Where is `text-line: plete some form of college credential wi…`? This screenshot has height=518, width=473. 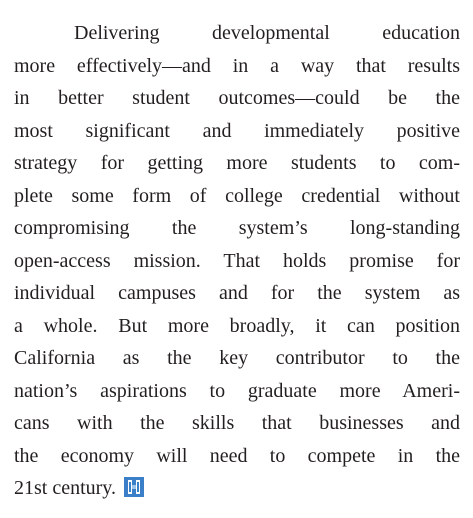
text-line: plete some form of college credential wi… is located at coordinates (237, 196).